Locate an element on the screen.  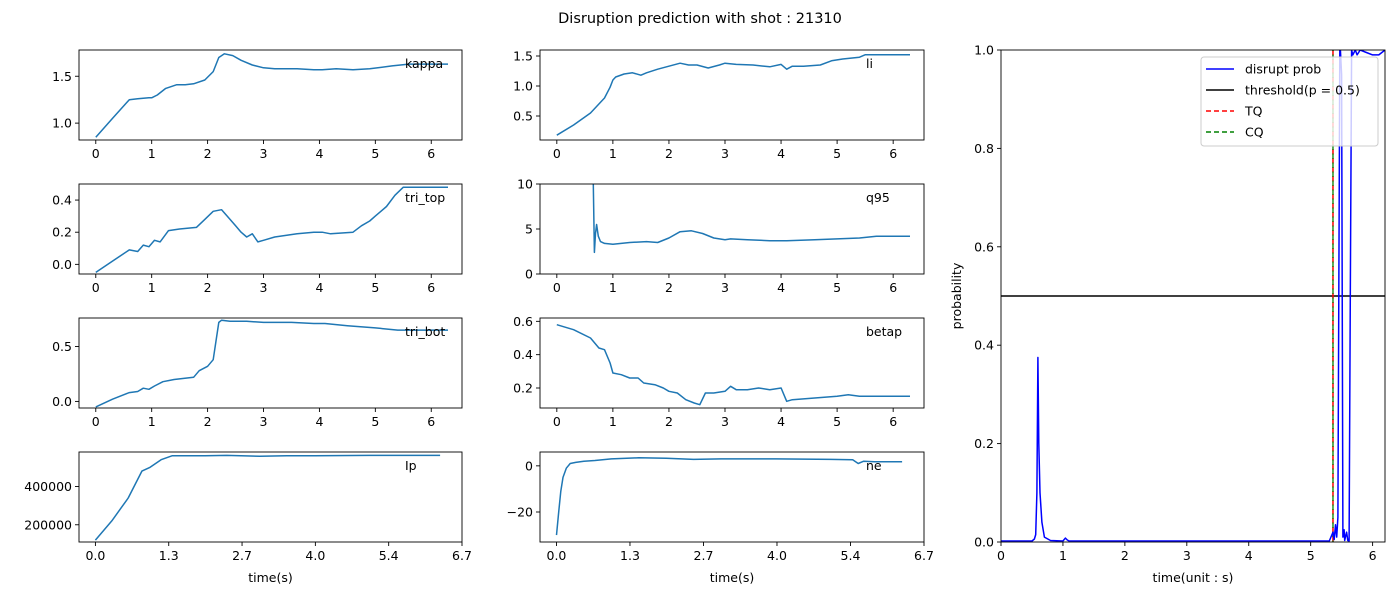
series-line-li is located at coordinates (733, 95).